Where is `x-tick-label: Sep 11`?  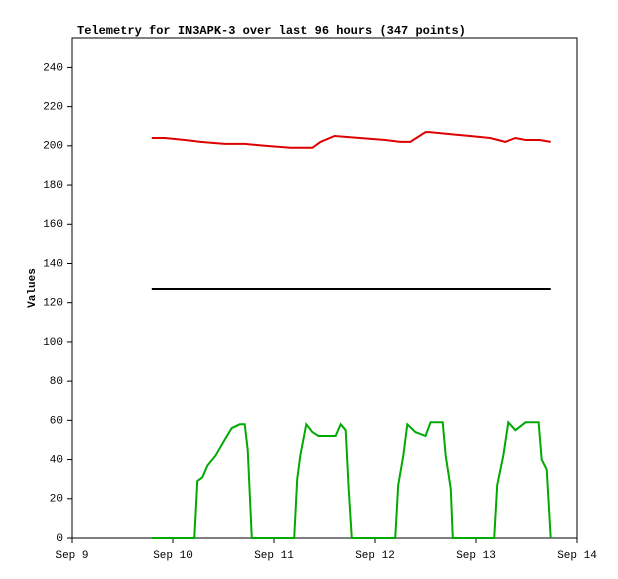 x-tick-label: Sep 11 is located at coordinates (274, 556).